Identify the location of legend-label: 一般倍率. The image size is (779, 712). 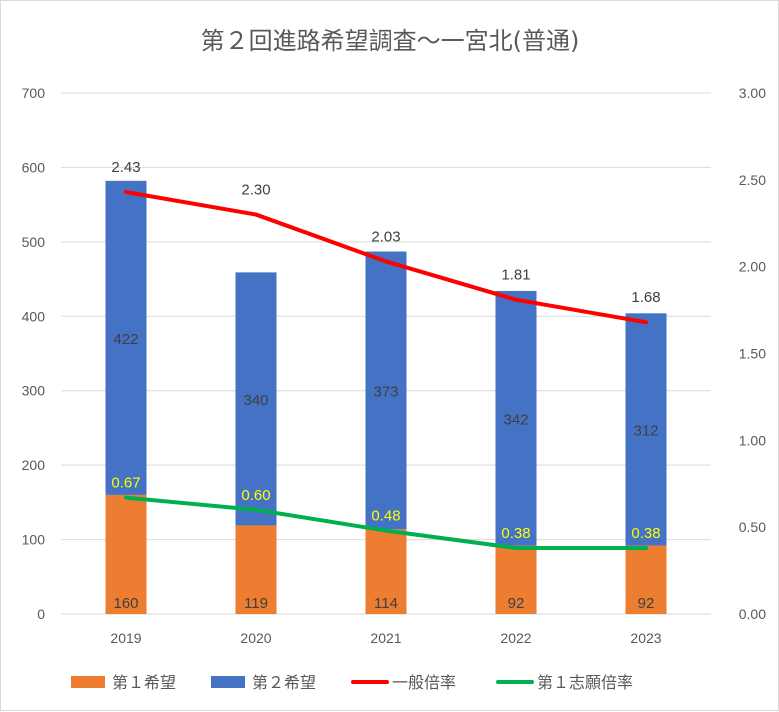
(424, 682).